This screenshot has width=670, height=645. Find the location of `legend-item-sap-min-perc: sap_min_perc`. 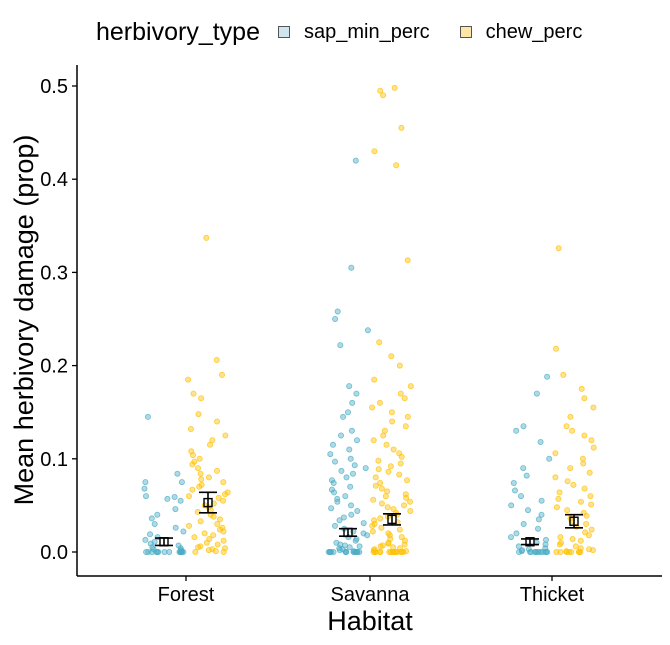

legend-item-sap-min-perc: sap_min_perc is located at coordinates (353, 32).